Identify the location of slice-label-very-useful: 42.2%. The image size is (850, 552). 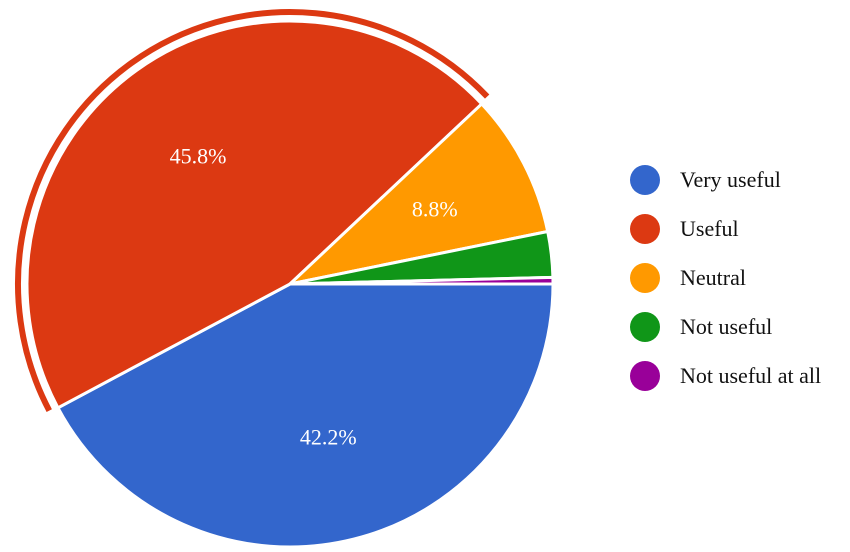
(328, 437).